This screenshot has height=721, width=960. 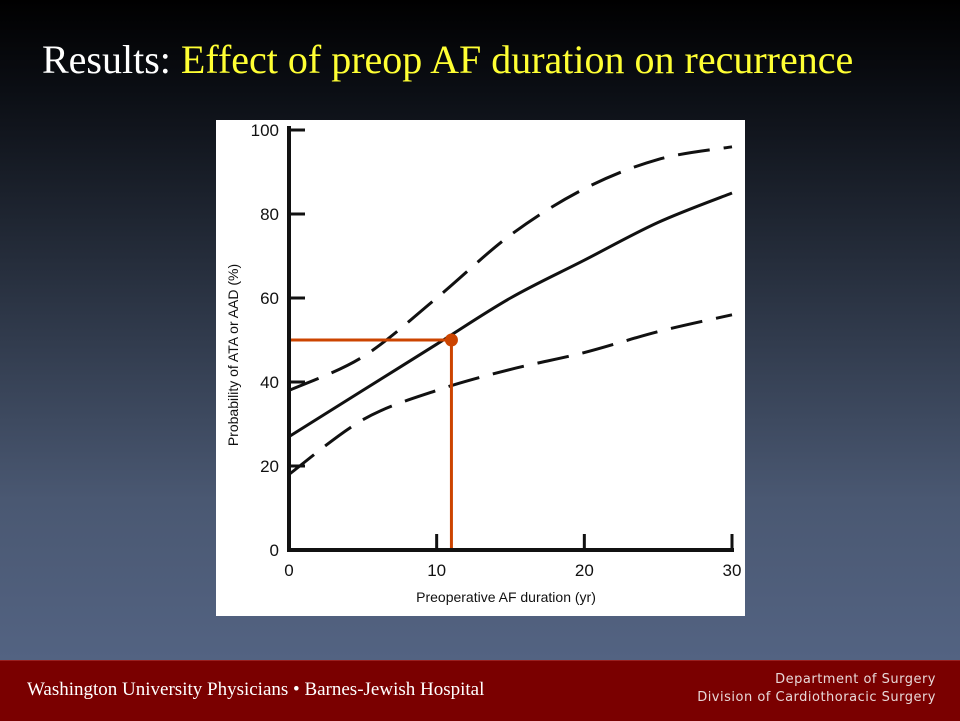 What do you see at coordinates (269, 466) in the screenshot?
I see `y-tick-label-20: 20` at bounding box center [269, 466].